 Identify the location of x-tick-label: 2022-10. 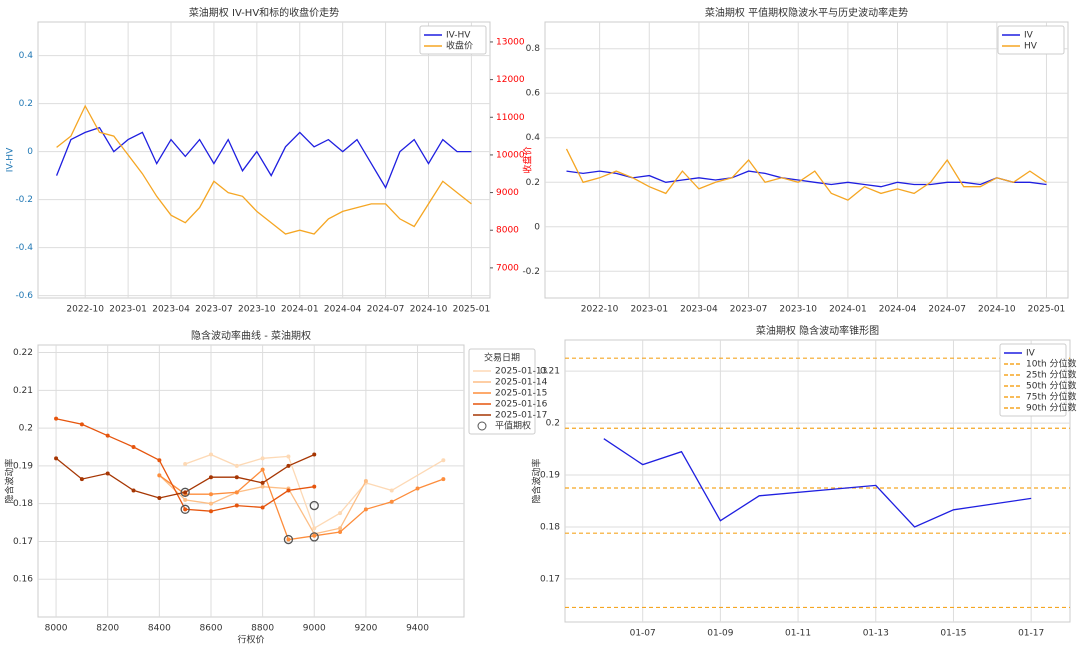
(600, 310).